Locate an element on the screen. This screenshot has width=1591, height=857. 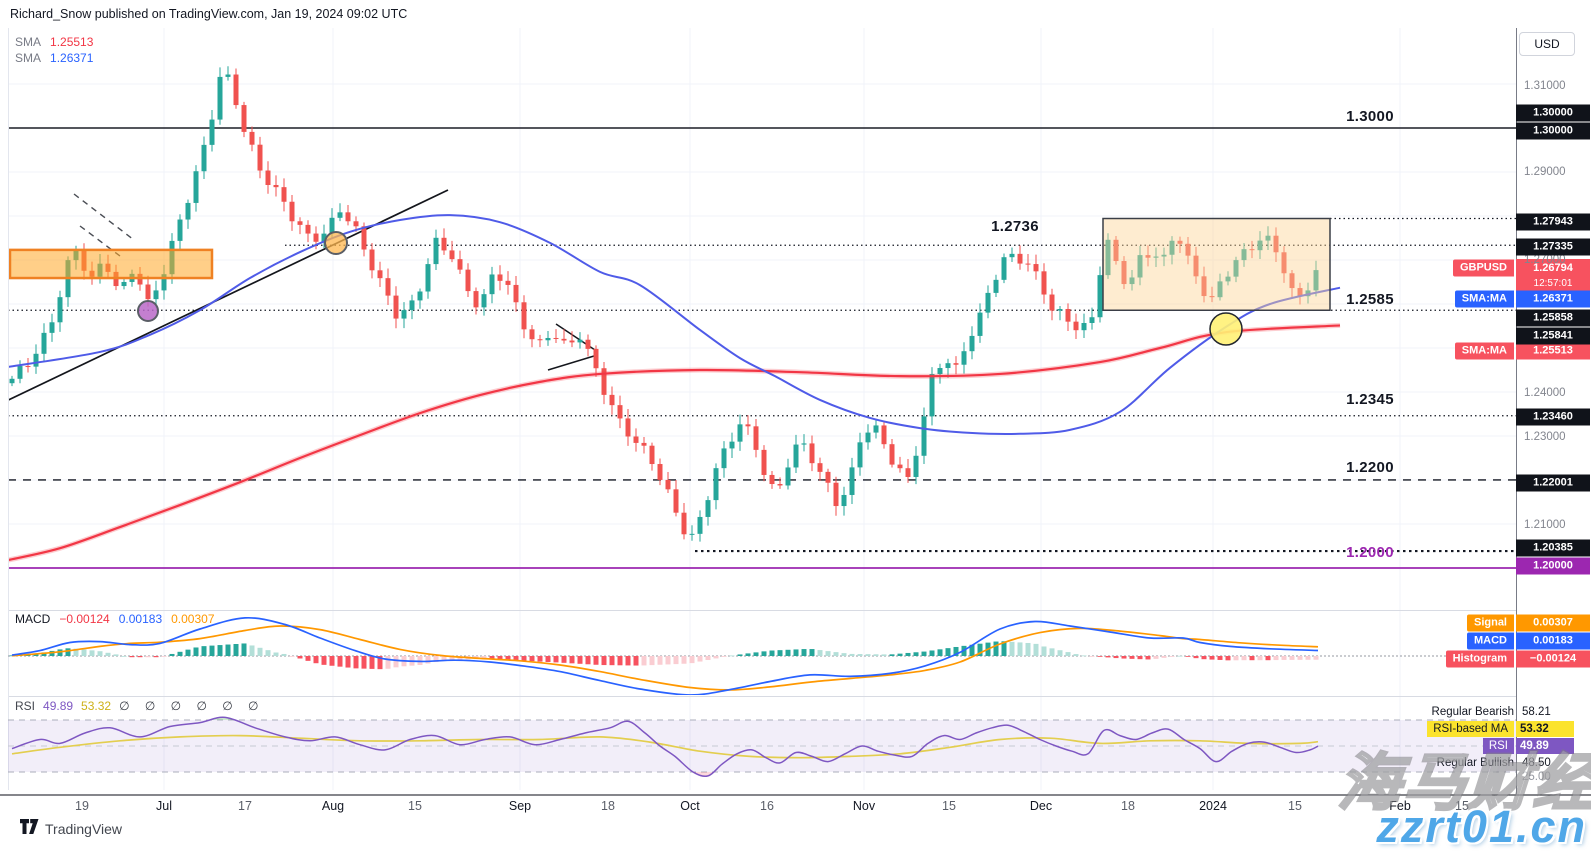
time-axis-tick: Dec is located at coordinates (1041, 806).